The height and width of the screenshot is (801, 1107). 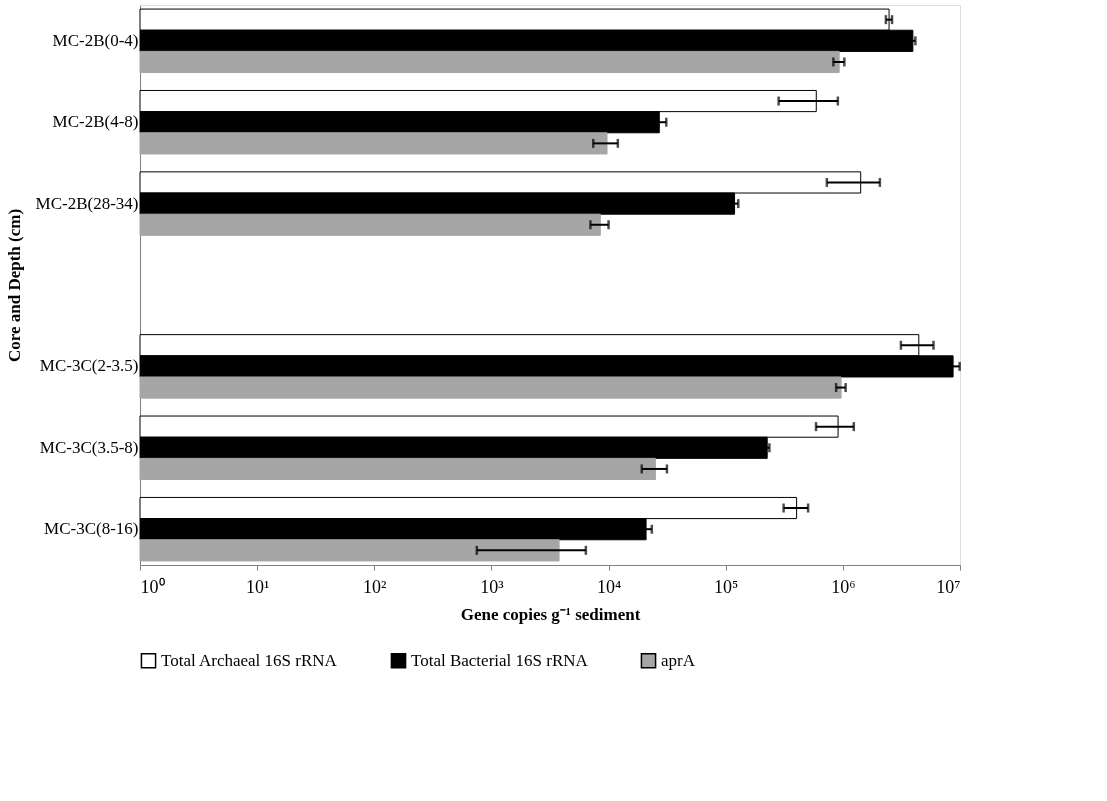 I want to click on legend-label: aprA, so click(x=678, y=660).